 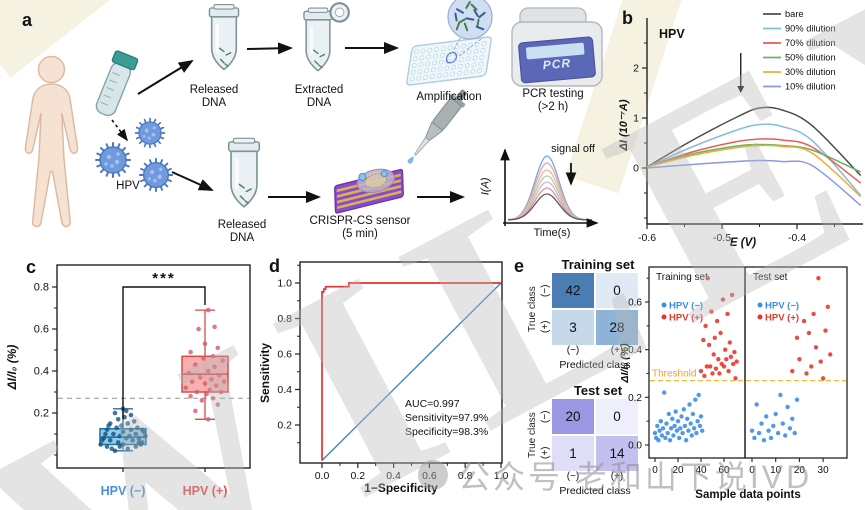 What do you see at coordinates (41, 288) in the screenshot?
I see `y-tick-label: 0.8` at bounding box center [41, 288].